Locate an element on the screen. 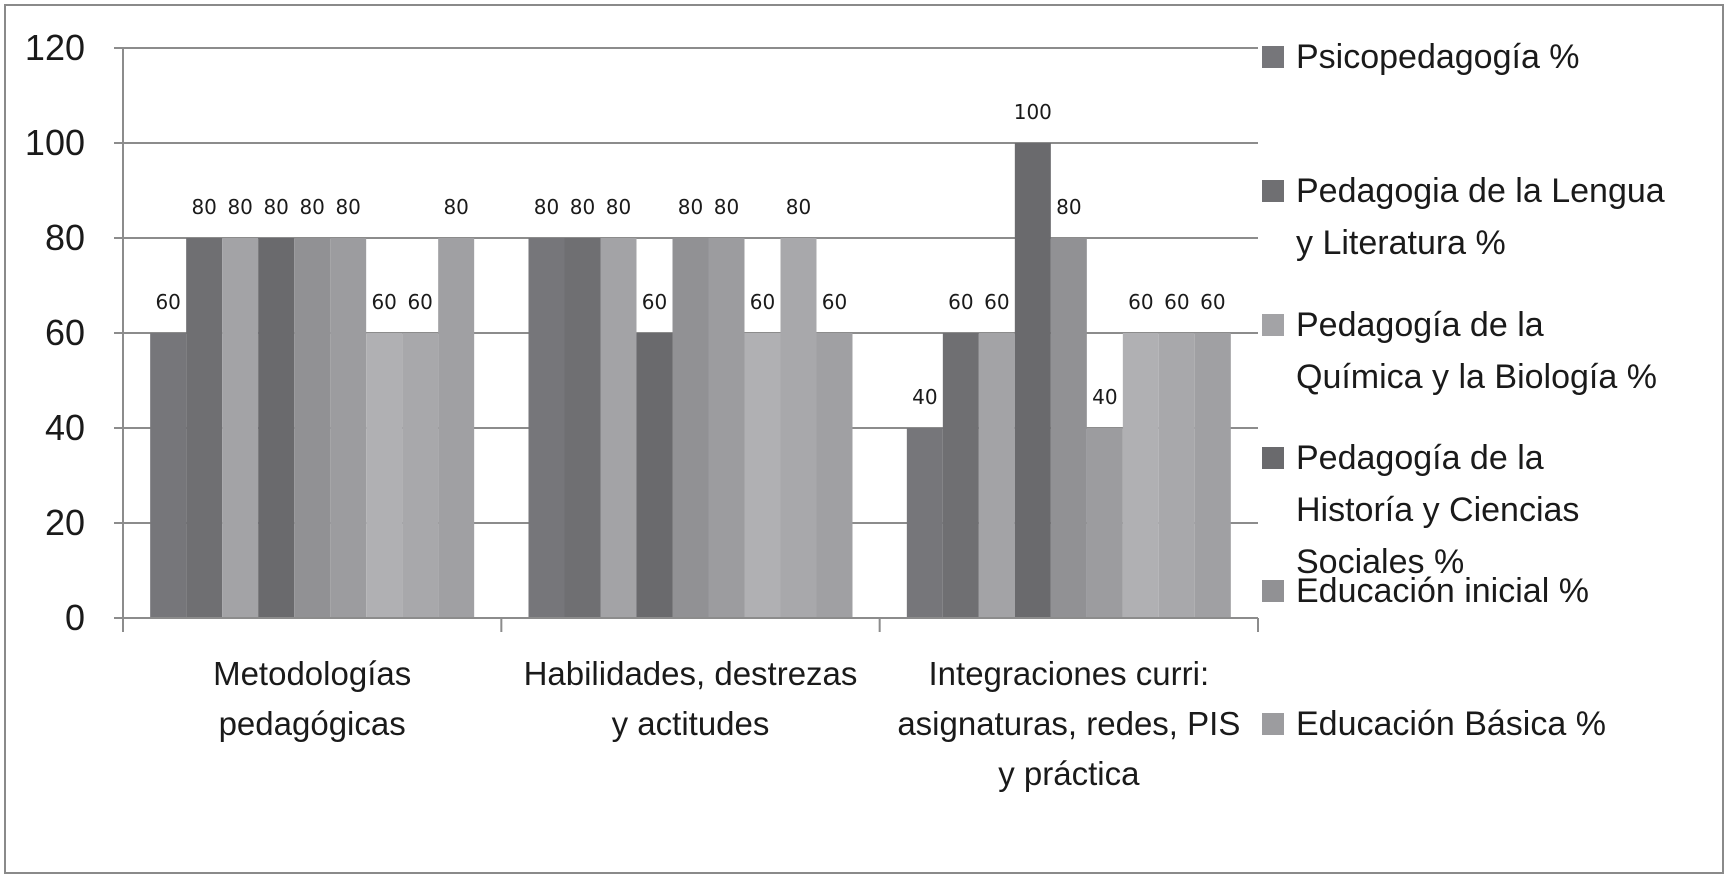  legend-label: Psicopedagogía % is located at coordinates (1438, 57).